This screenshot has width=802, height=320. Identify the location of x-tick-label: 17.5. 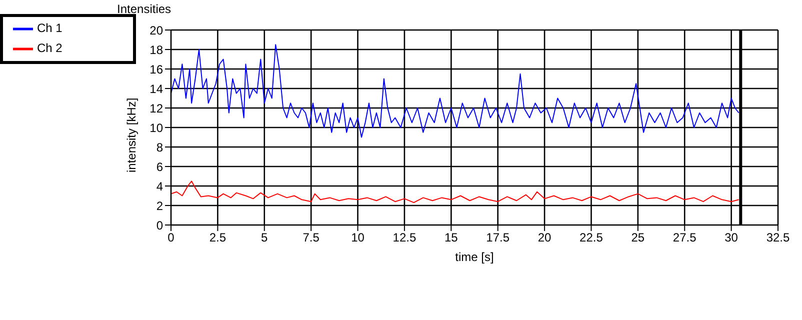
(498, 237).